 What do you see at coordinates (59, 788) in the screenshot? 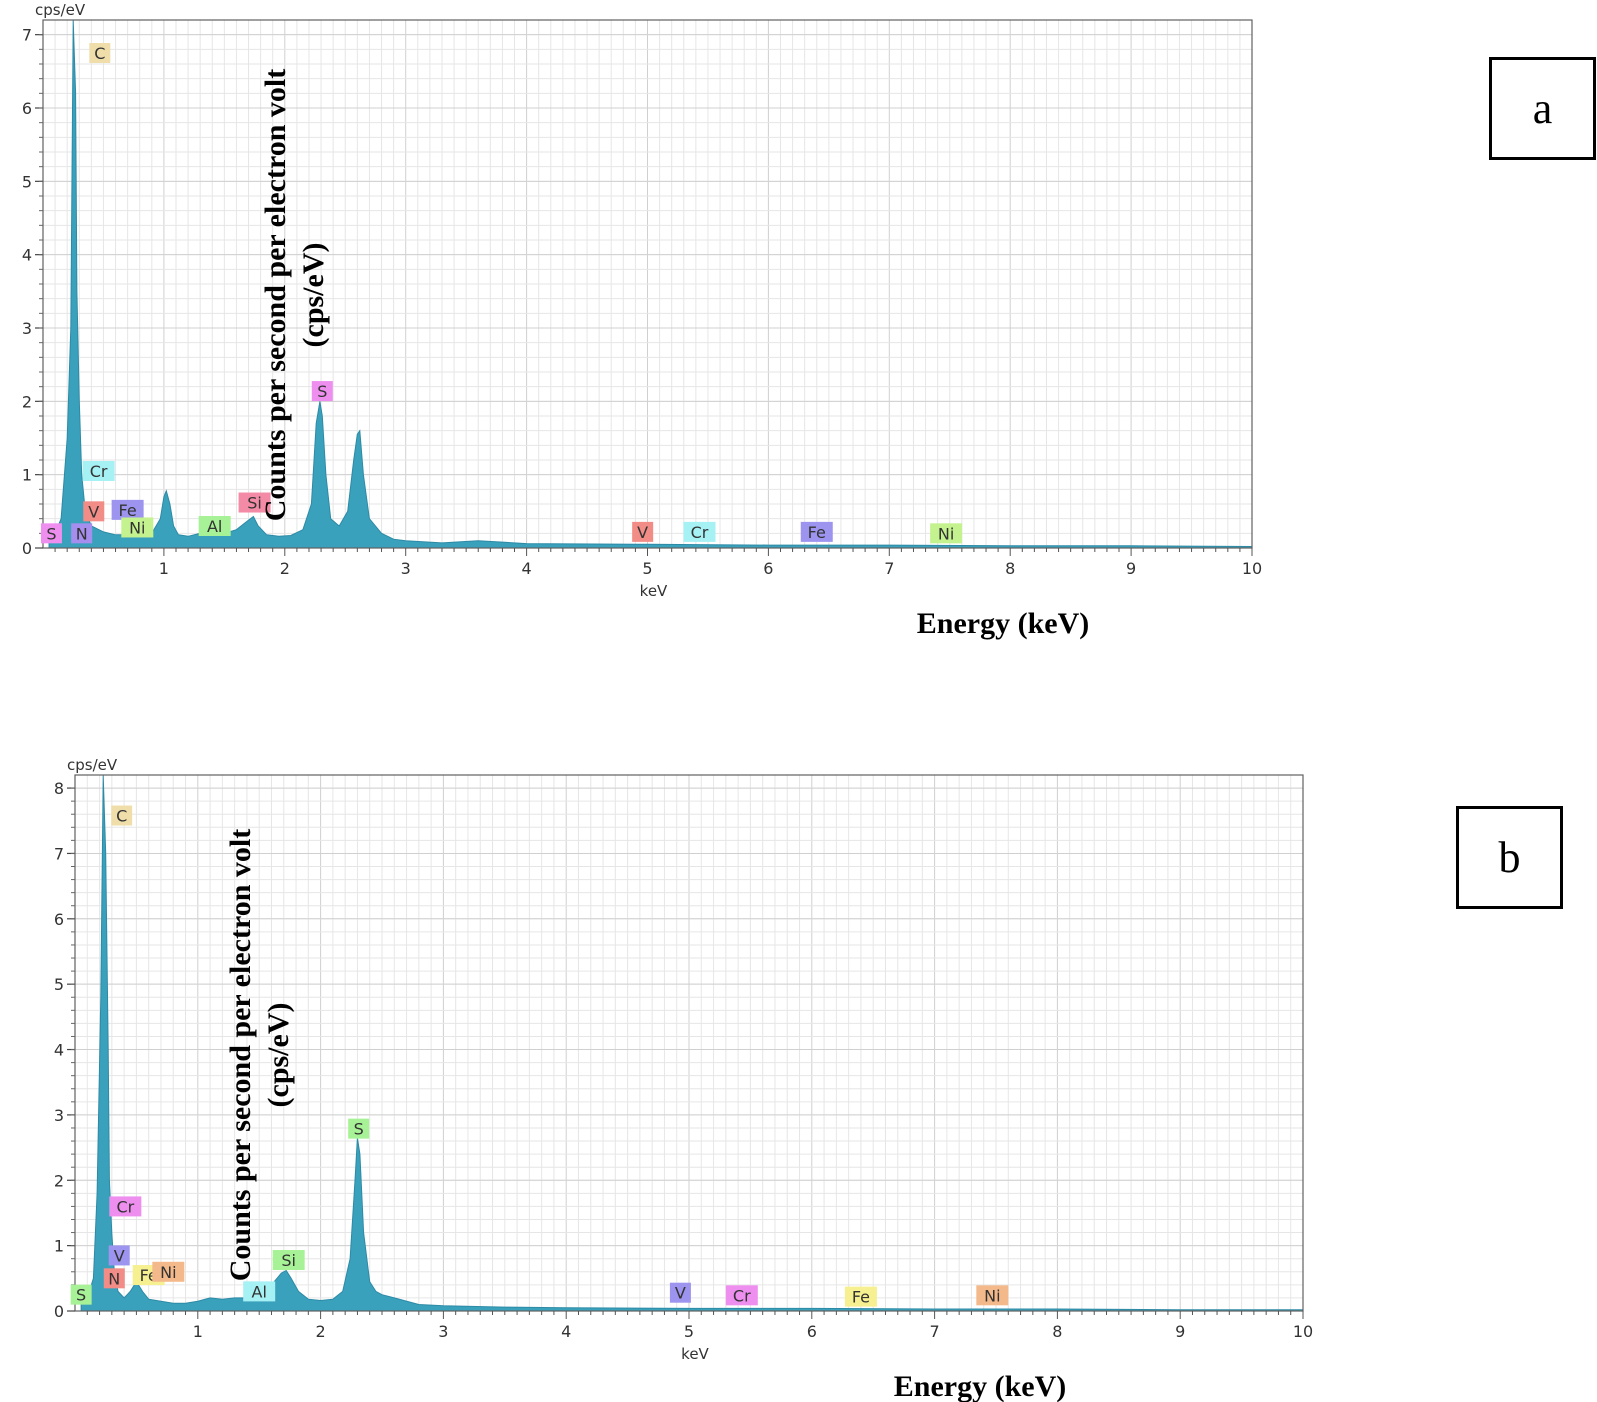
I see `y-tick-label: 8` at bounding box center [59, 788].